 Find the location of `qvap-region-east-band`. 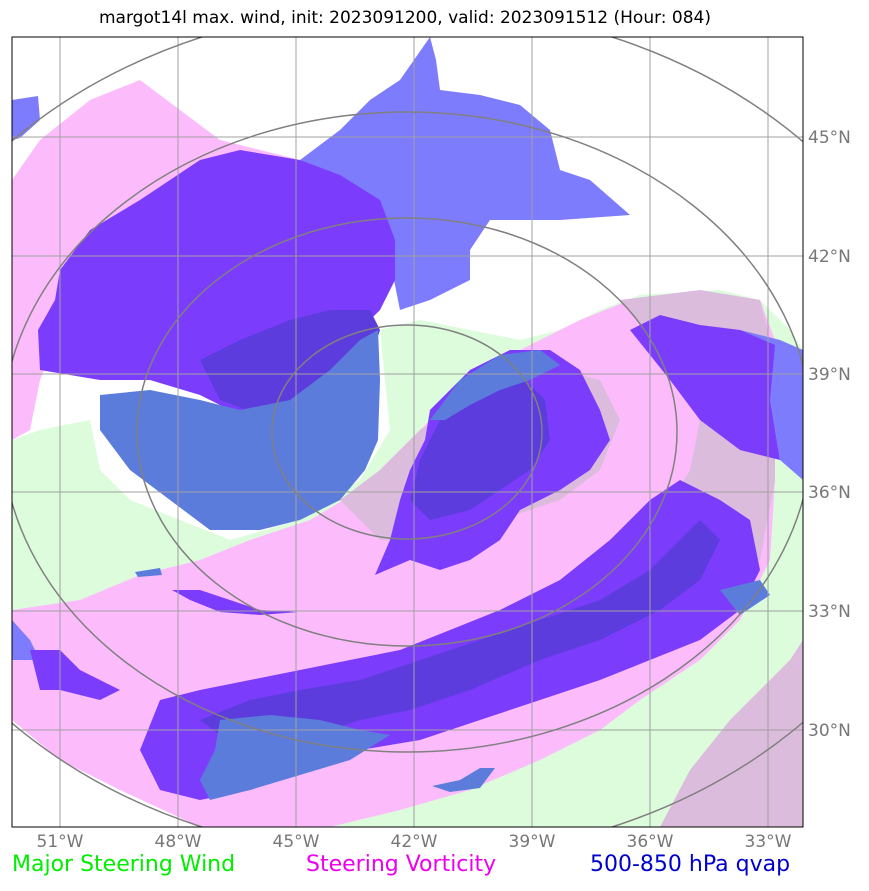

qvap-region-east-band is located at coordinates (705, 387).